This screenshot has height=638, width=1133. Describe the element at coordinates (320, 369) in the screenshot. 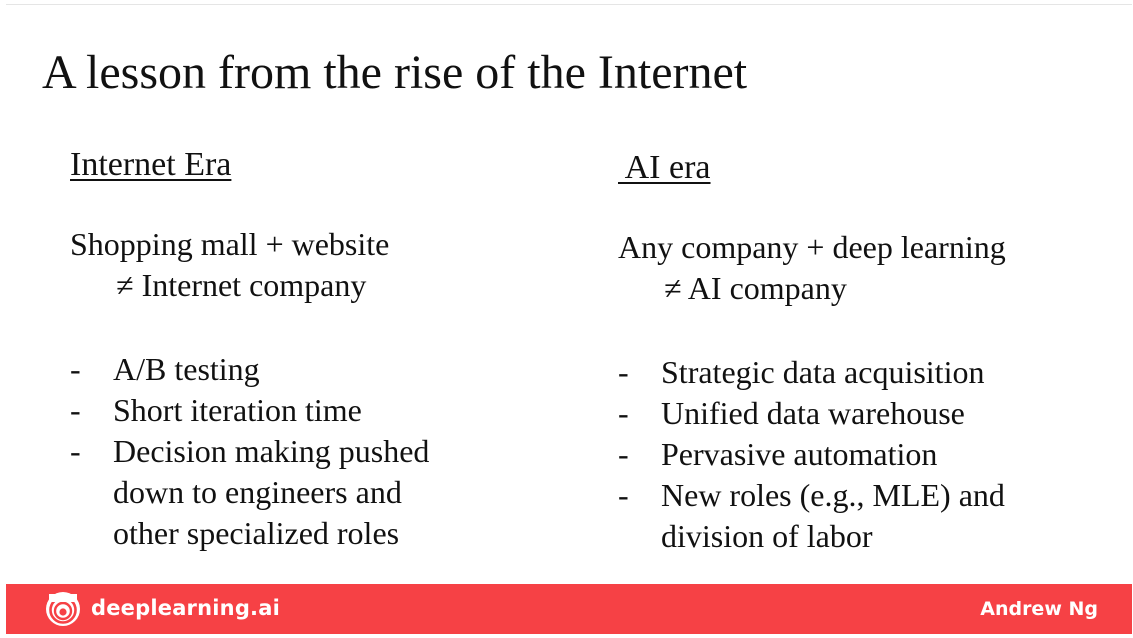

I see `bullet-item: - A/B testing` at that location.